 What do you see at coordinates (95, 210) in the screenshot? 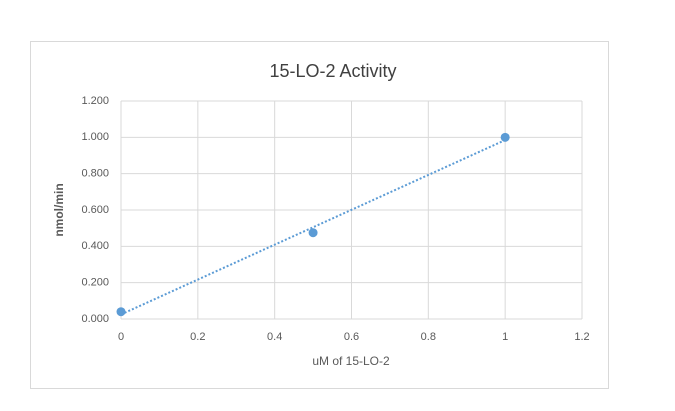
I see `y-tick-label: 0.600` at bounding box center [95, 210].